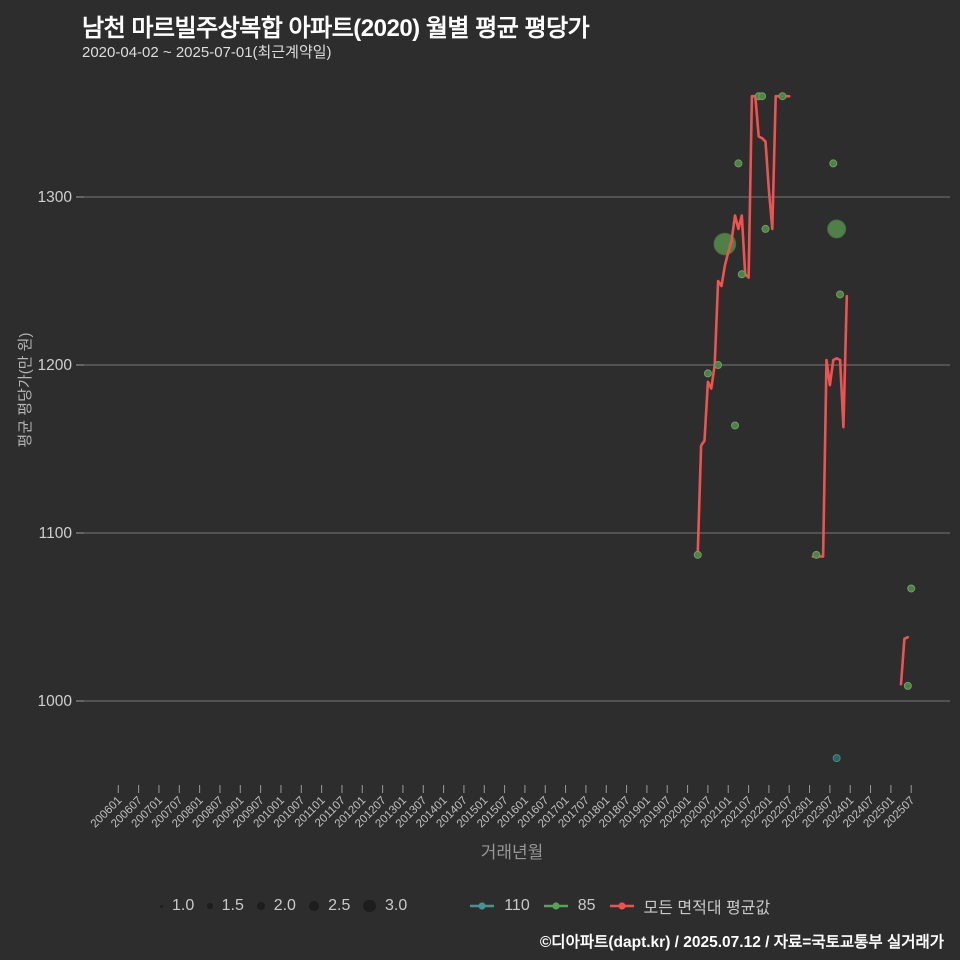  Describe the element at coordinates (396, 905) in the screenshot. I see `legend-label: 3.0` at that location.